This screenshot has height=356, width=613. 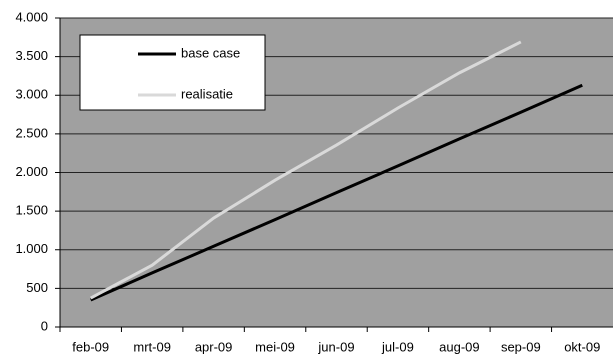 I want to click on y-tick-label: 4.000, so click(x=31, y=16).